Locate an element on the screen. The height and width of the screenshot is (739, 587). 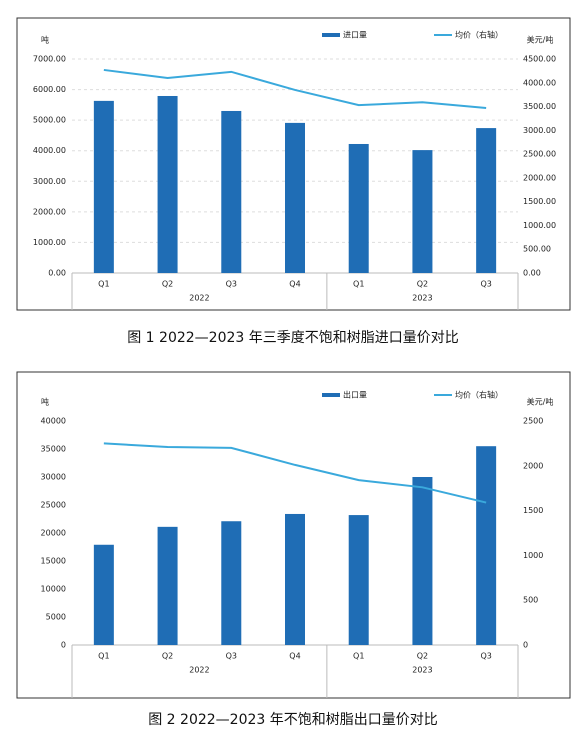
tick-label: 7000.00 is located at coordinates (49, 59).